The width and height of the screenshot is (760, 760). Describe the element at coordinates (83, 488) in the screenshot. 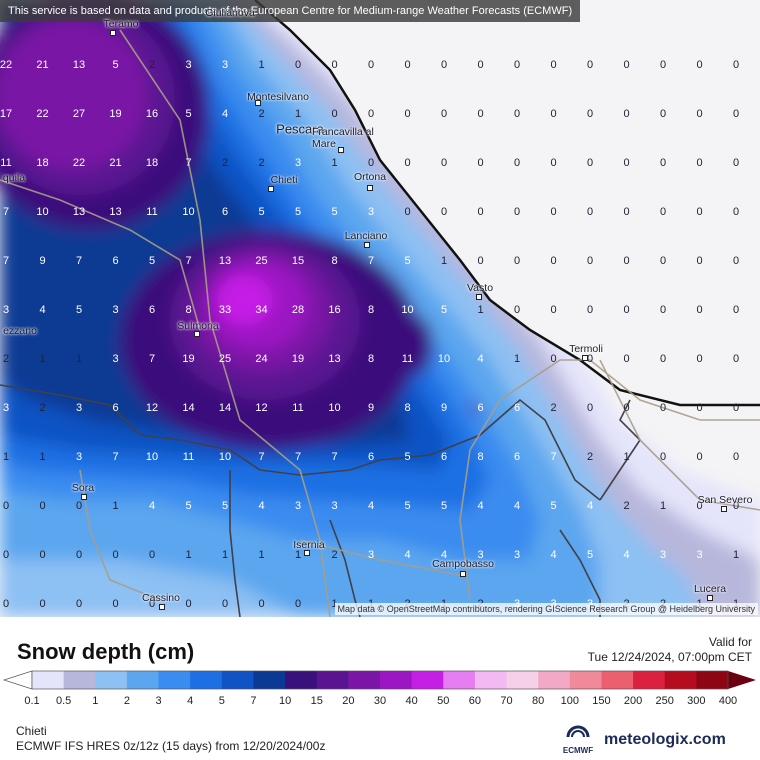

I see `city-label: Sora` at that location.